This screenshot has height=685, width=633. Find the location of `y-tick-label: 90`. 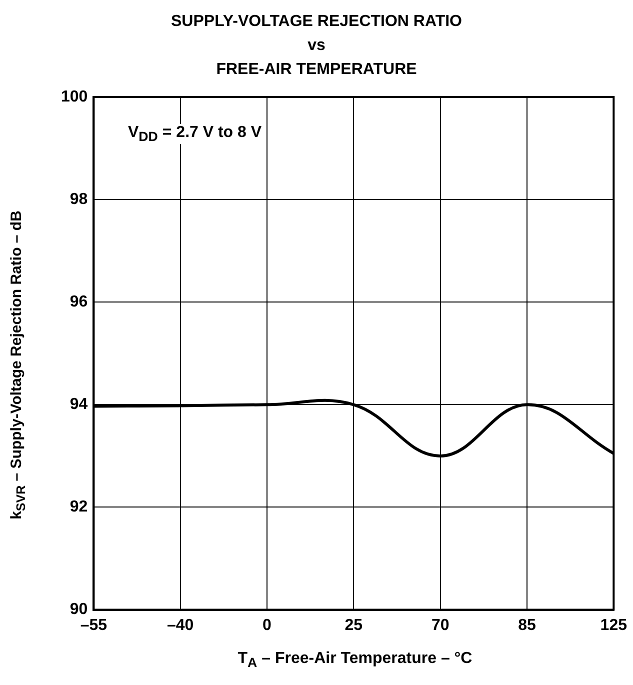

y-tick-label: 90 is located at coordinates (79, 609).